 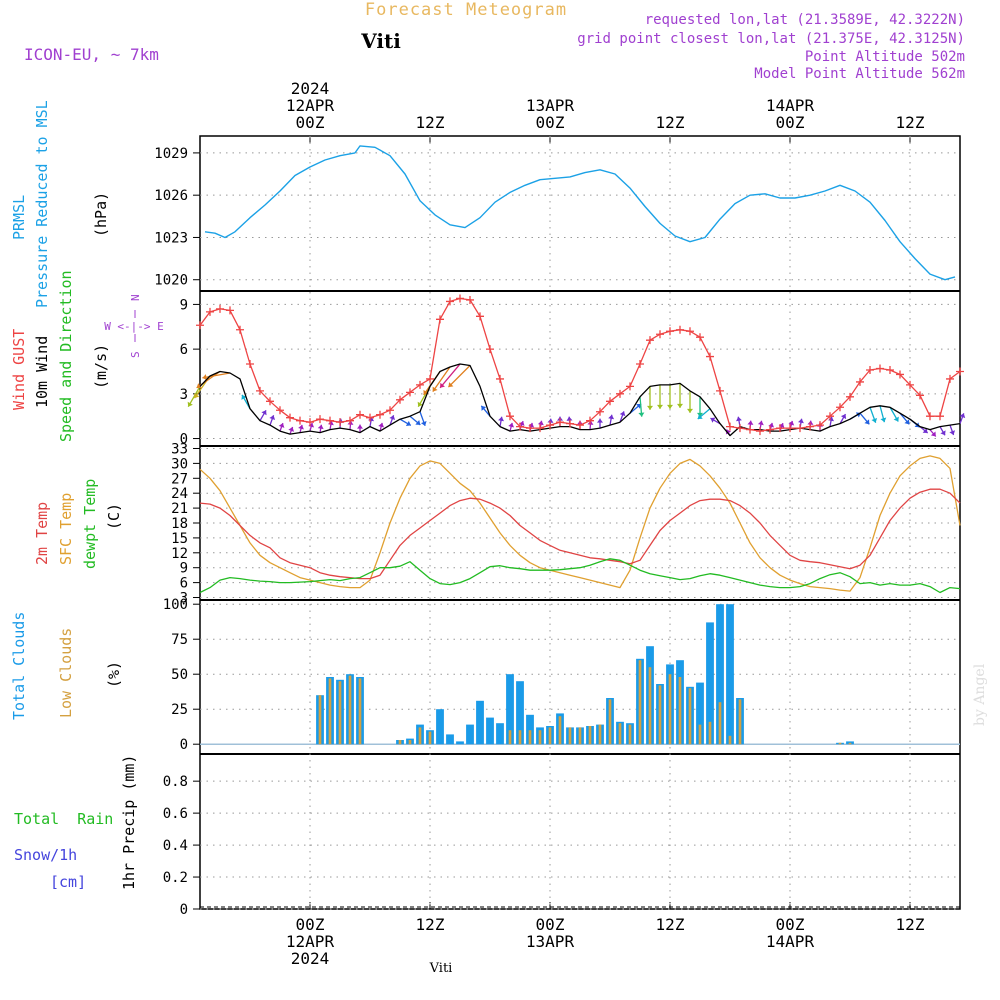 What do you see at coordinates (68, 882) in the screenshot?
I see `snow-unit: [cm]` at bounding box center [68, 882].